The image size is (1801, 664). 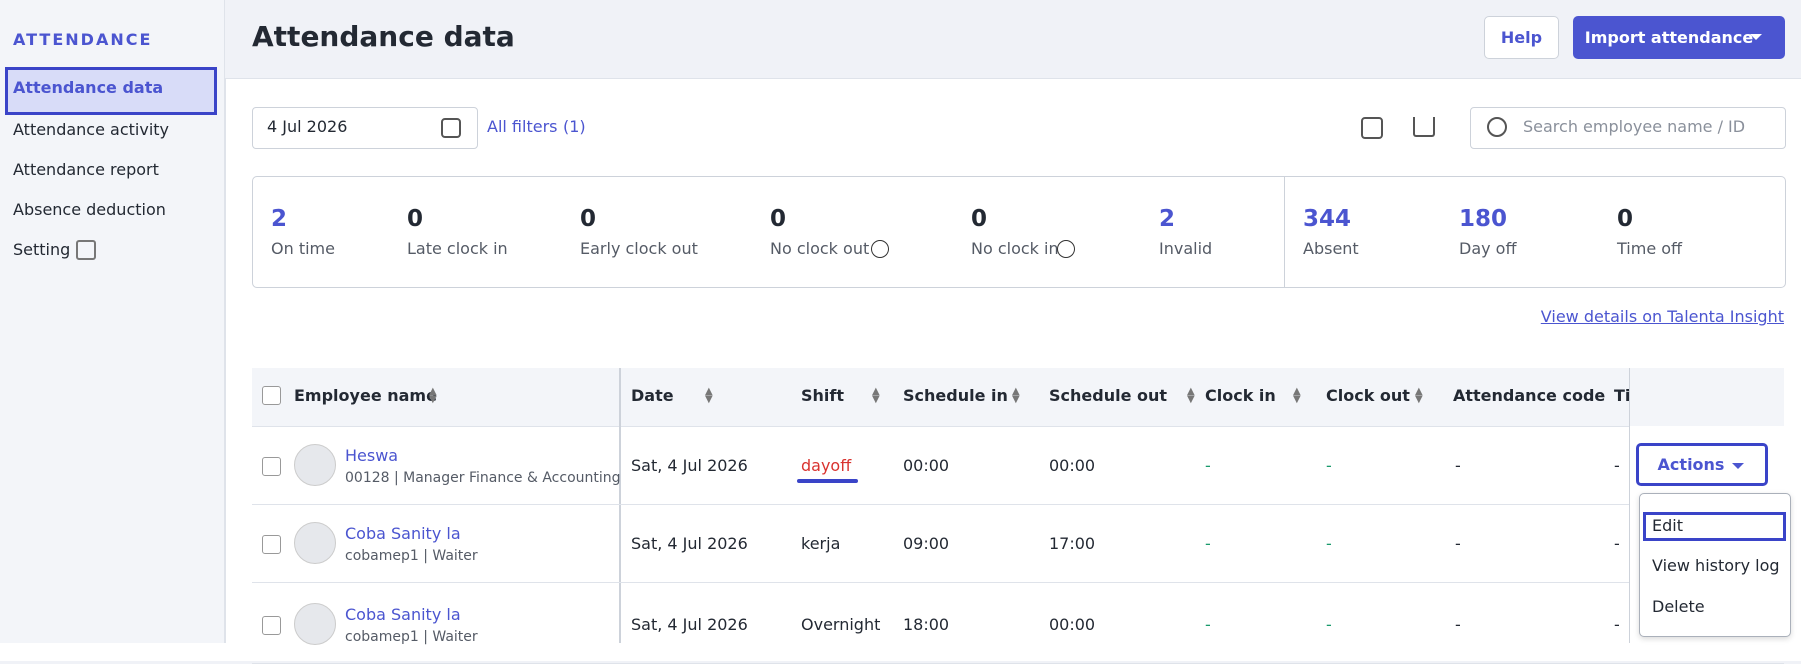 What do you see at coordinates (1521, 37) in the screenshot?
I see `help-button: Help` at bounding box center [1521, 37].